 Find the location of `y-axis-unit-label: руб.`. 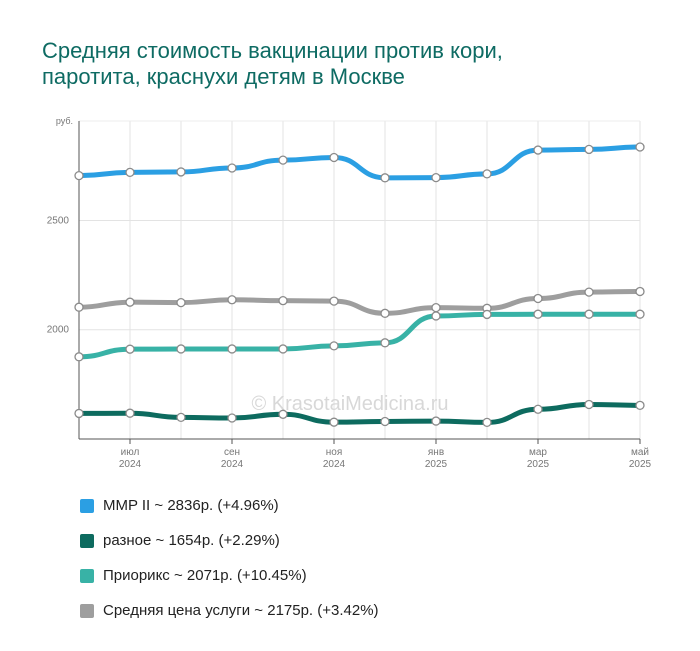

y-axis-unit-label: руб. is located at coordinates (64, 121).